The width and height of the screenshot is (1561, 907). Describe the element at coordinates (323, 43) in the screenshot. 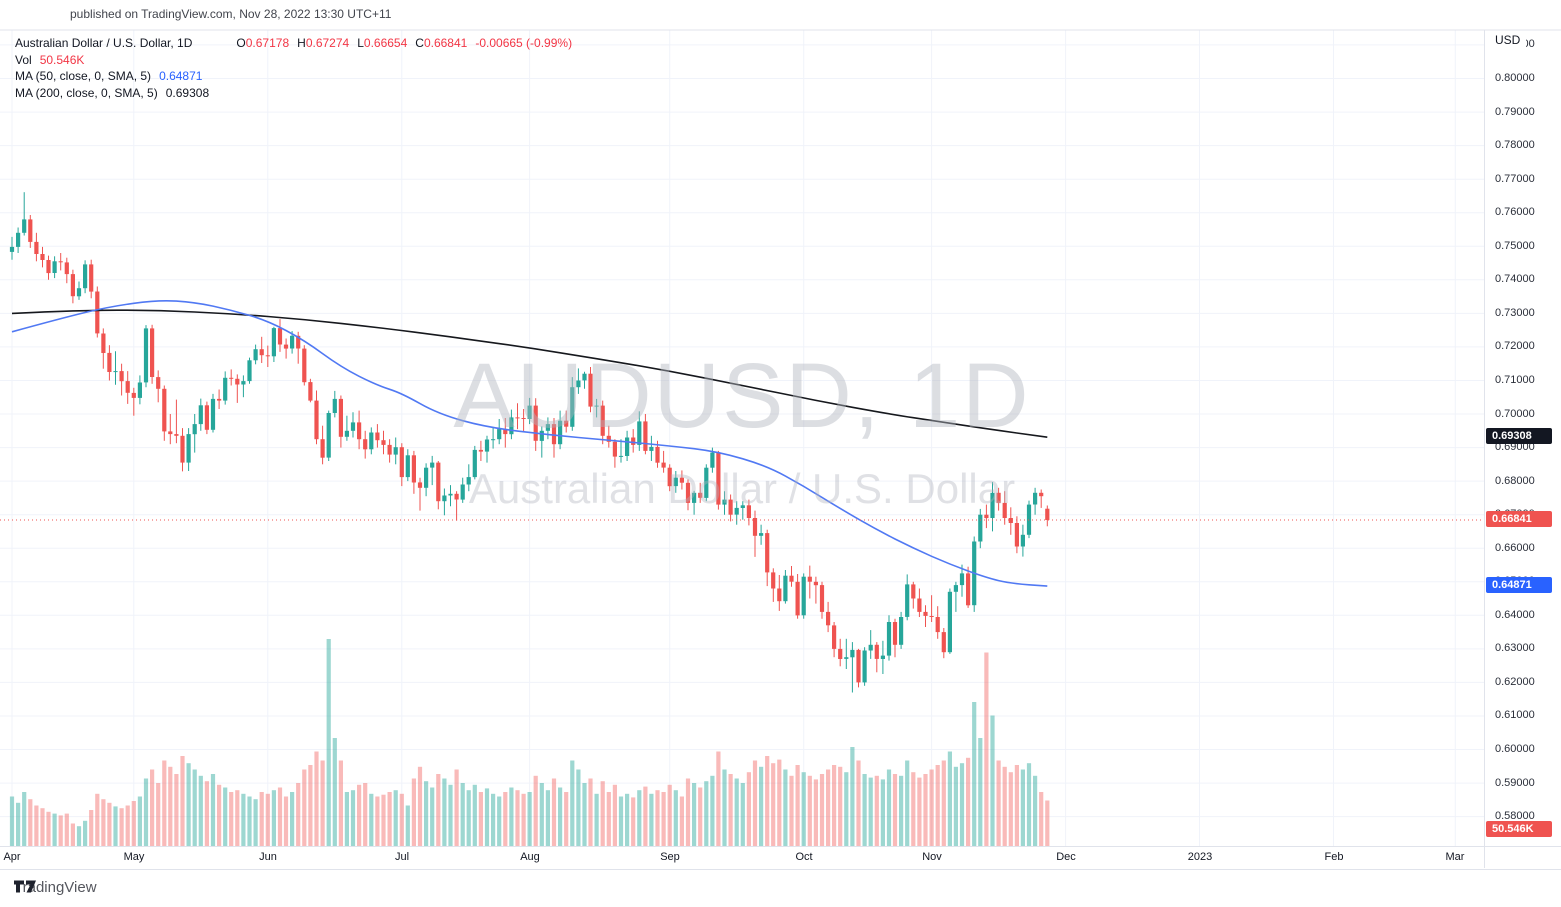

I see `ohlc-high: H0.67274` at that location.